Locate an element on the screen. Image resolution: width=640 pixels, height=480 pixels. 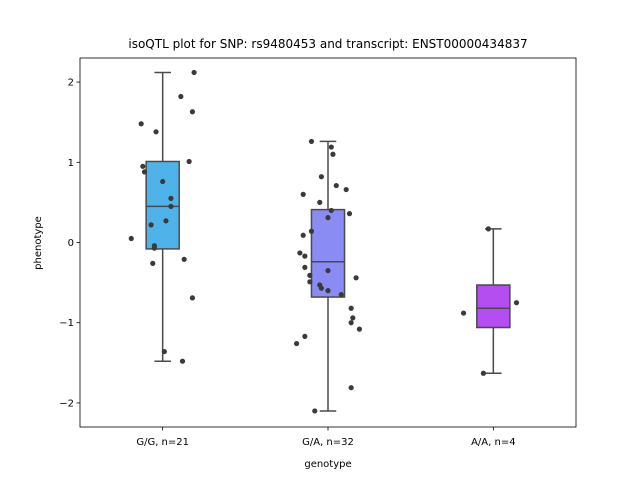
x-tick-label: G/G, n=21 is located at coordinates (162, 442).